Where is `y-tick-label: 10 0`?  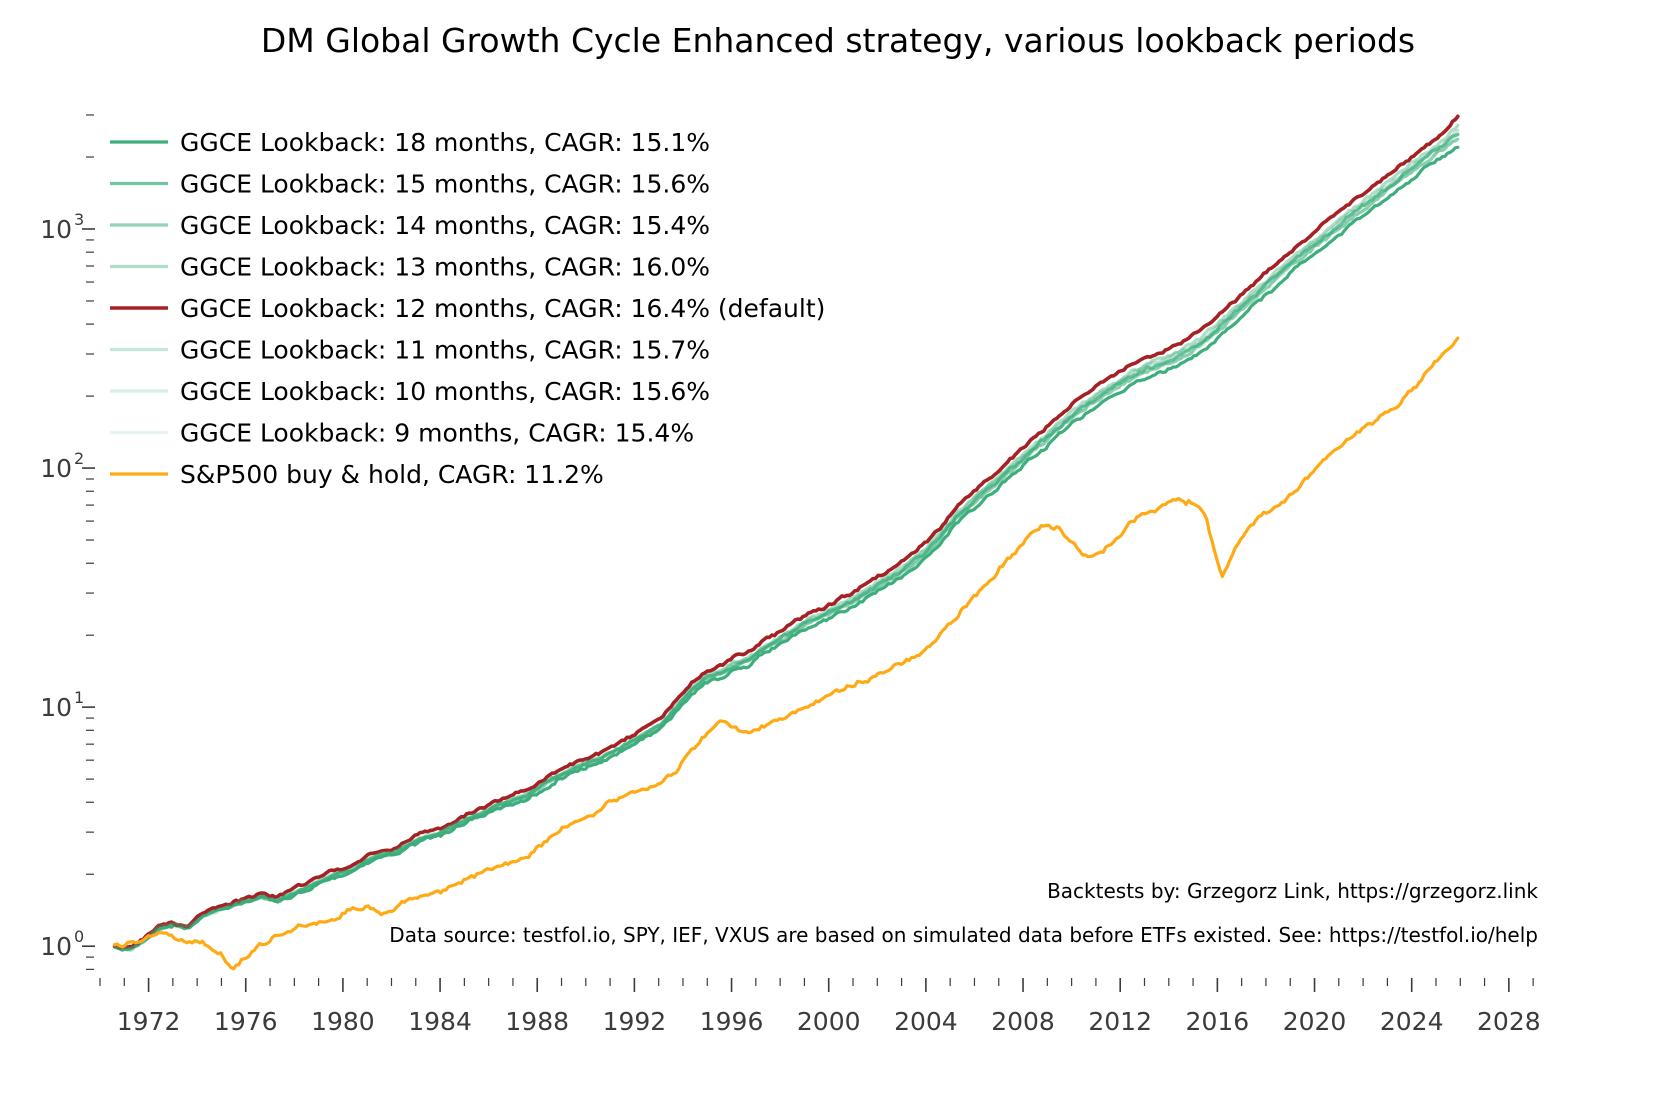 y-tick-label: 10 0 is located at coordinates (62, 944).